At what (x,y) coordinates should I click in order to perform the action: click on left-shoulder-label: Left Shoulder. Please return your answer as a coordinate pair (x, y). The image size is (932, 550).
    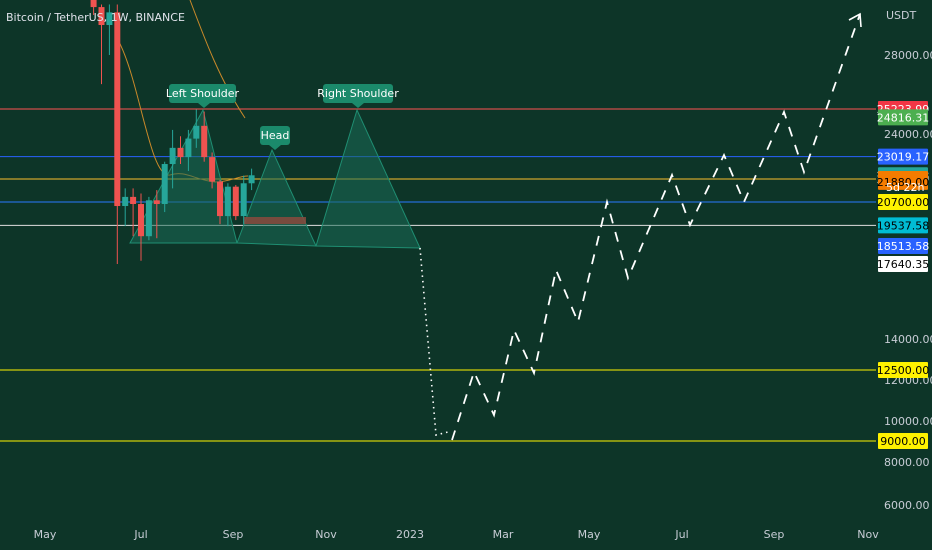
    Looking at the image, I should click on (203, 96).